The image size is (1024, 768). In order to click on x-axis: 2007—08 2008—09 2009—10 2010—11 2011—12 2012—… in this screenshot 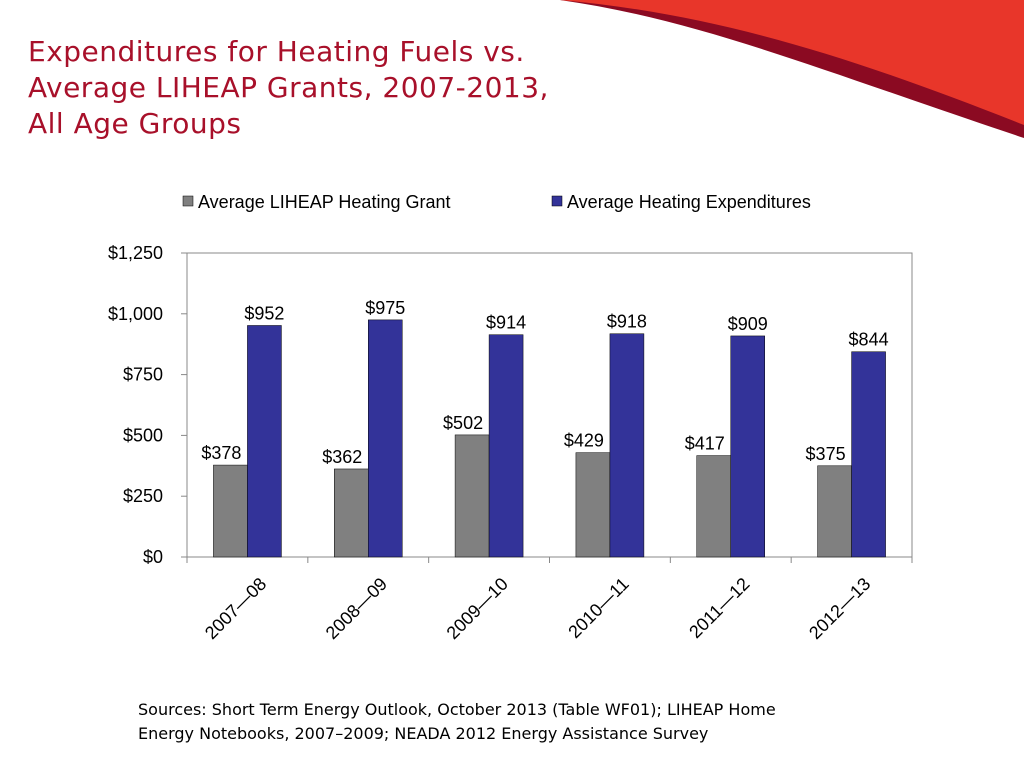, I will do `click(549, 600)`.